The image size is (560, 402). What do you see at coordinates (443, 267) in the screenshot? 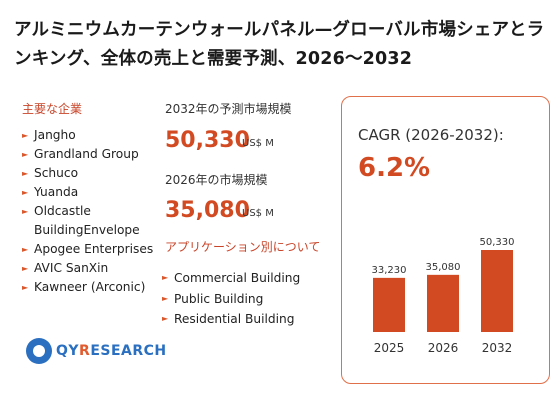
I see `data-label-2026: 35,080` at bounding box center [443, 267].